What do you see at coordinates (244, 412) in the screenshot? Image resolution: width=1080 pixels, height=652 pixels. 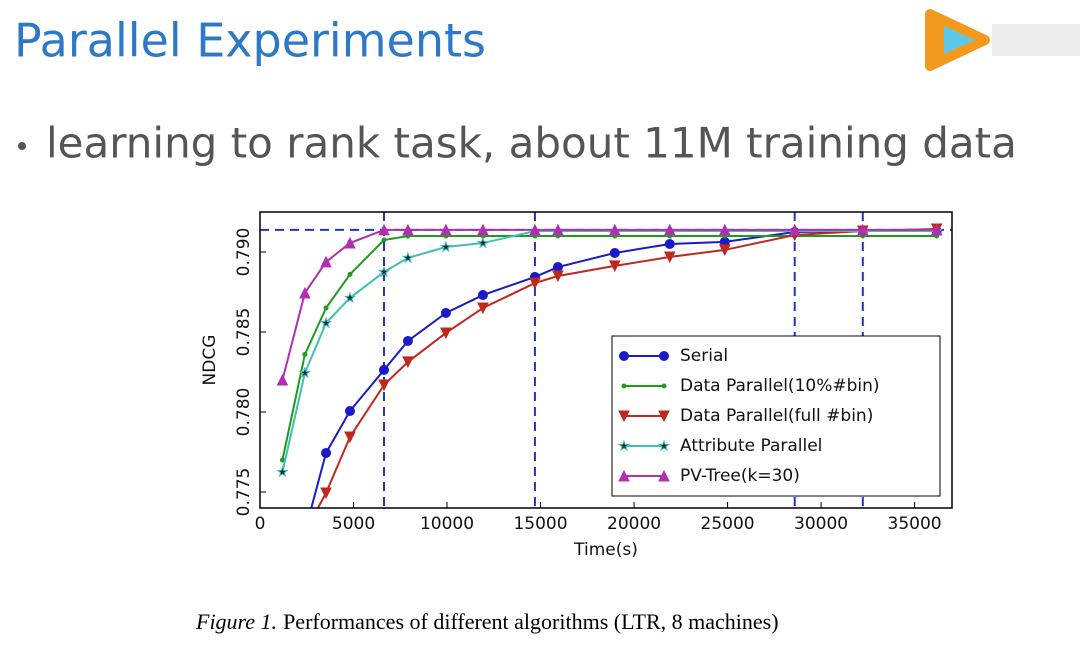 I see `y-tick-label: 0.780` at bounding box center [244, 412].